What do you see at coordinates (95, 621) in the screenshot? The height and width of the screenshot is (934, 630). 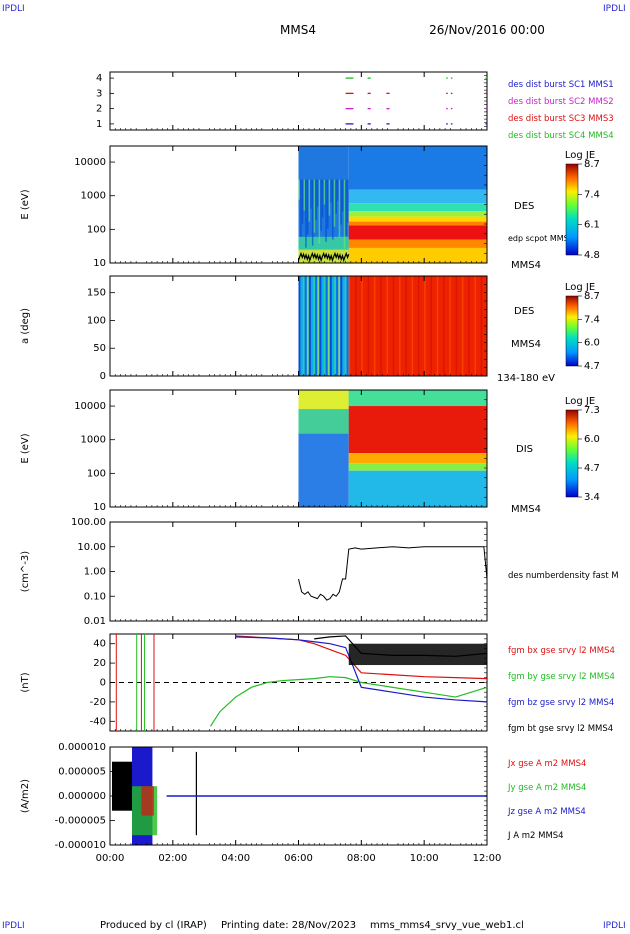 I see `y-tick-label: 0.01` at bounding box center [95, 621].